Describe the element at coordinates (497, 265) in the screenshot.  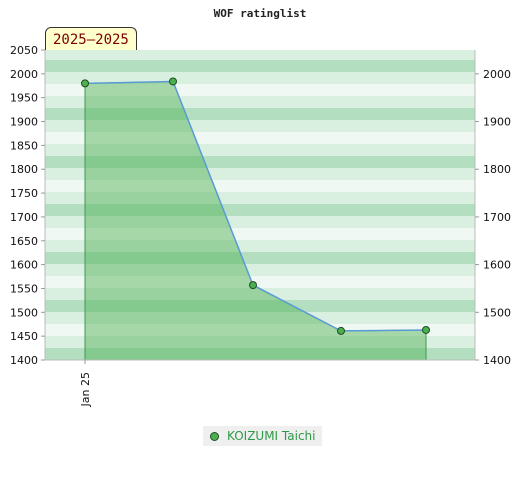
I see `y-tick-label-right: 1600` at that location.